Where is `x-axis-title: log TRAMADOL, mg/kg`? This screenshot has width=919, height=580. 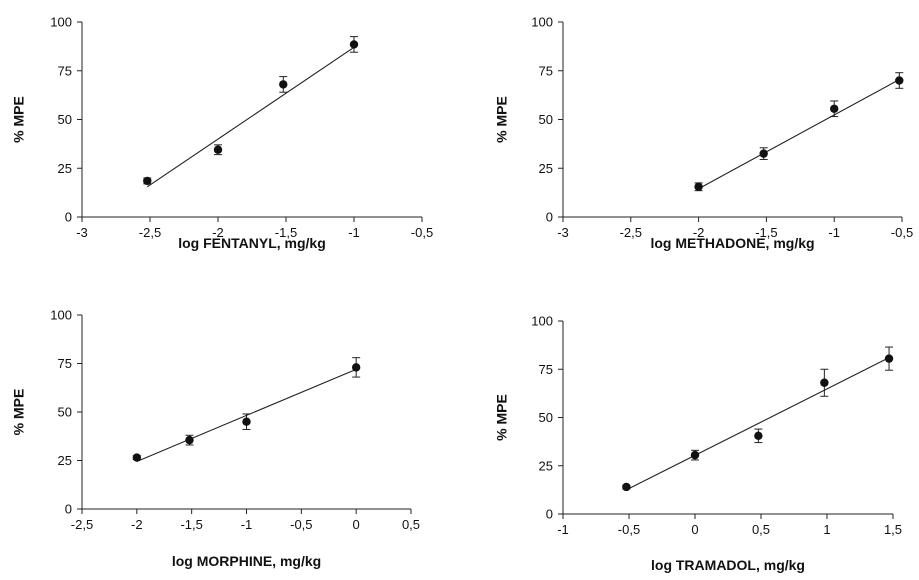
x-axis-title: log TRAMADOL, mg/kg is located at coordinates (728, 565).